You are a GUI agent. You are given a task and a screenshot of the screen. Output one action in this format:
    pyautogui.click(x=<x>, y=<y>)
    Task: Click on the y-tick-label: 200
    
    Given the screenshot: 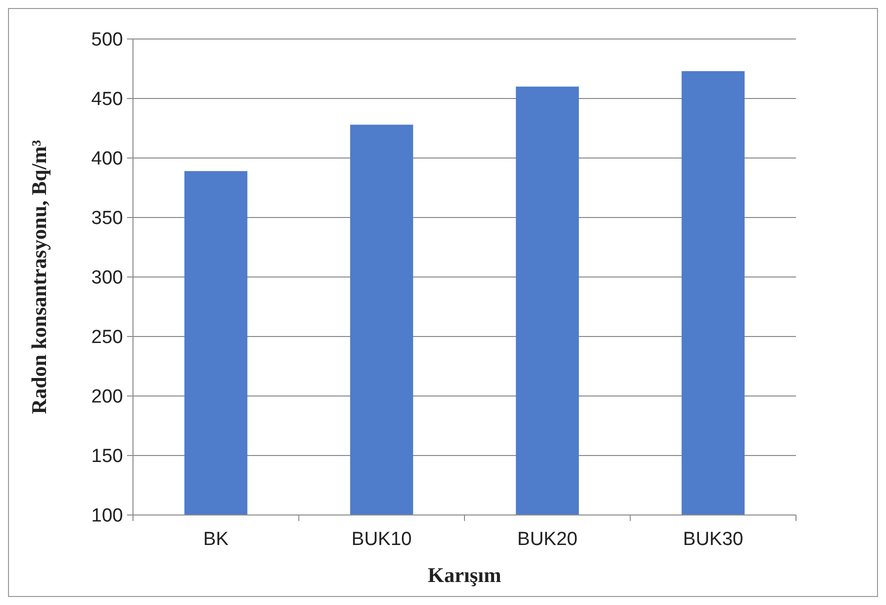 What is the action you would take?
    pyautogui.click(x=107, y=397)
    